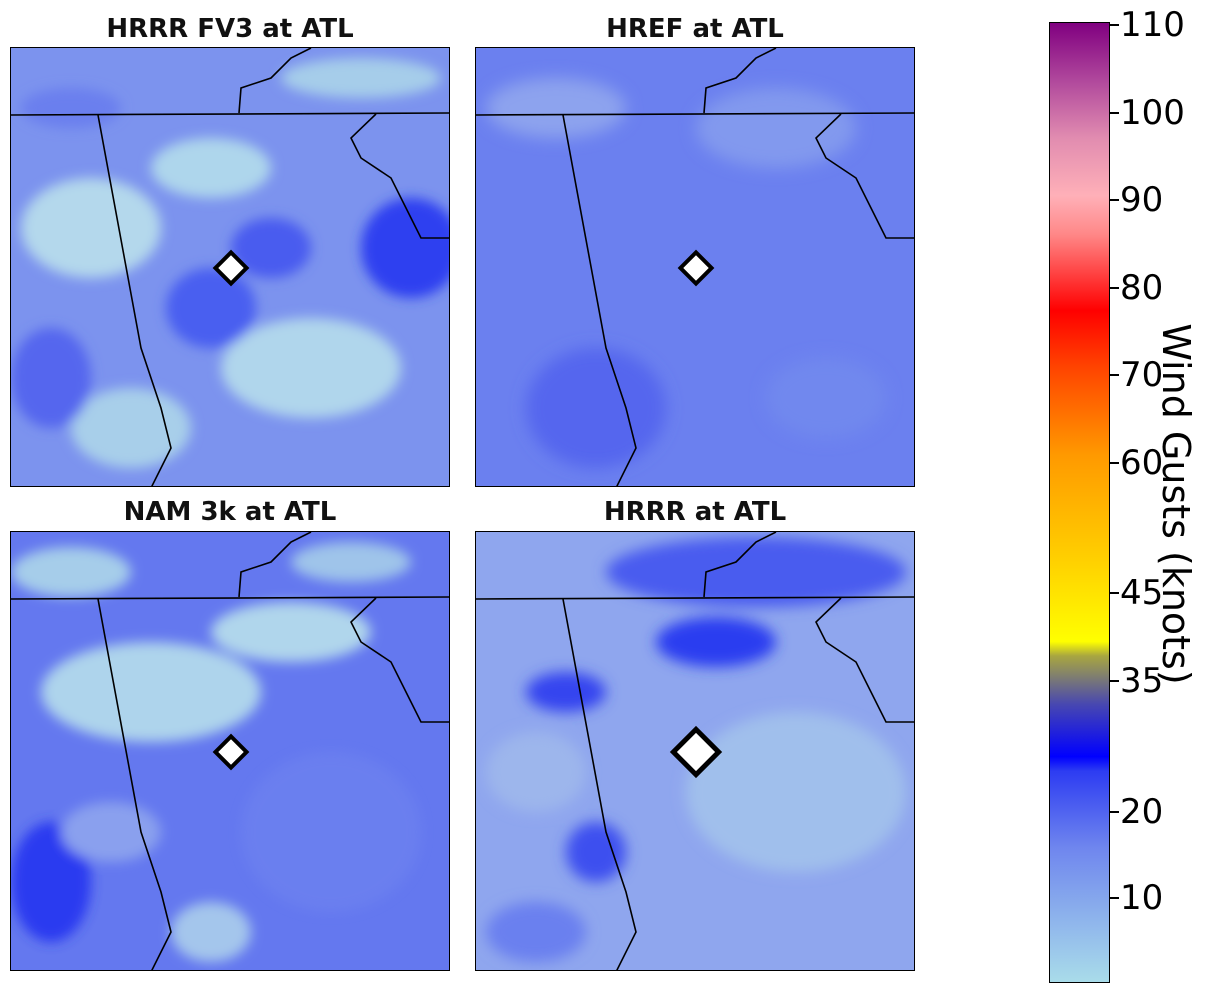 This screenshot has width=1215, height=993. What do you see at coordinates (695, 512) in the screenshot?
I see `panel-title-hrrr: HRRR at ATL` at bounding box center [695, 512].